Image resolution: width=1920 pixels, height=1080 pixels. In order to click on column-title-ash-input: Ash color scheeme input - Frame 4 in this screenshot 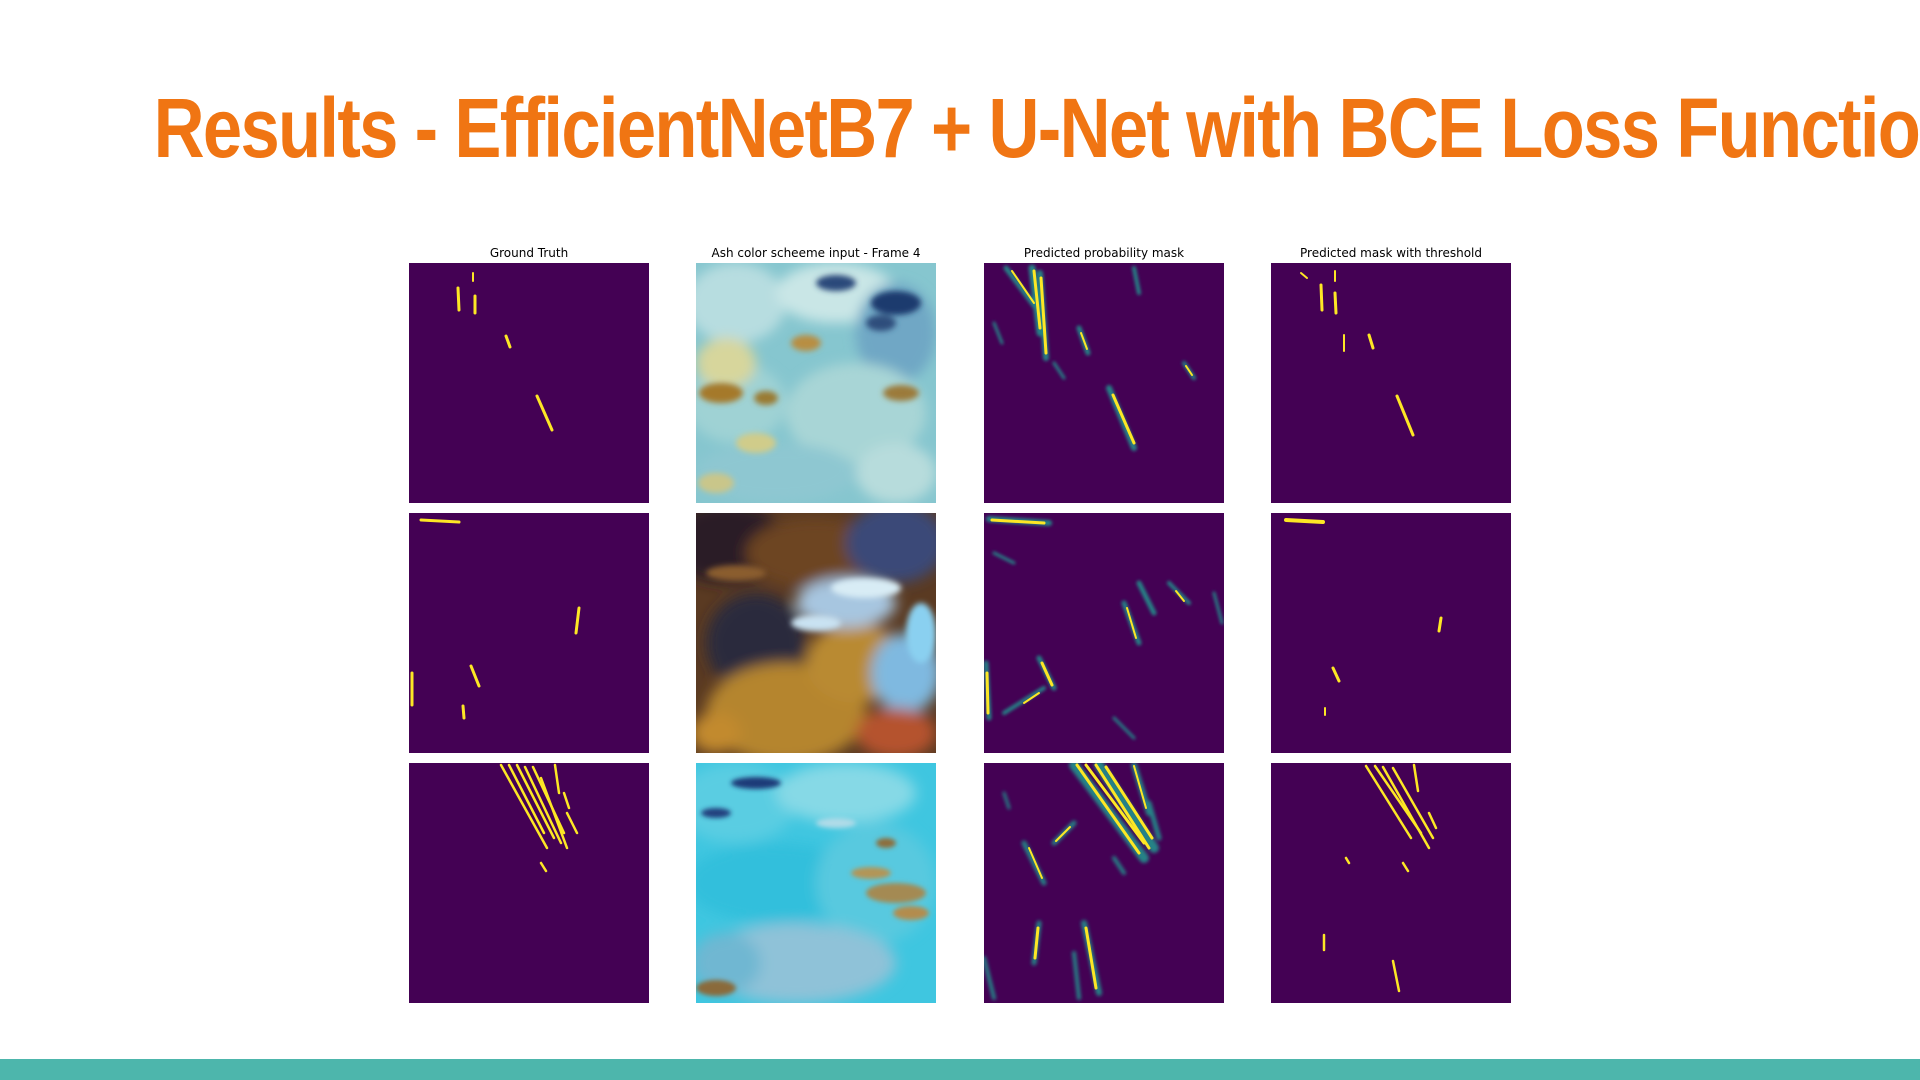, I will do `click(816, 253)`.